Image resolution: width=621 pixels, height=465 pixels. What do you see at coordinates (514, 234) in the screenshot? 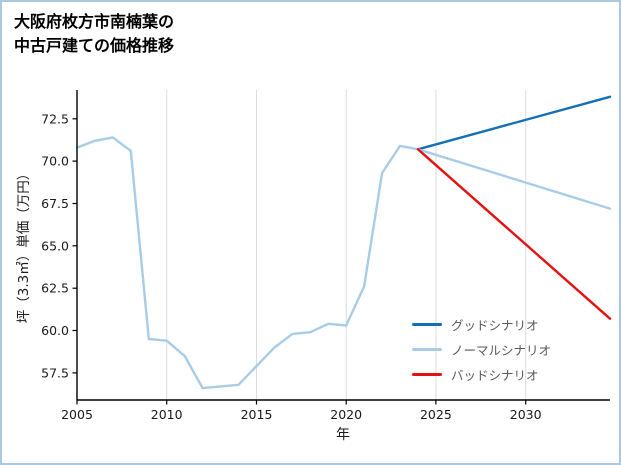
I see `series-bad` at bounding box center [514, 234].